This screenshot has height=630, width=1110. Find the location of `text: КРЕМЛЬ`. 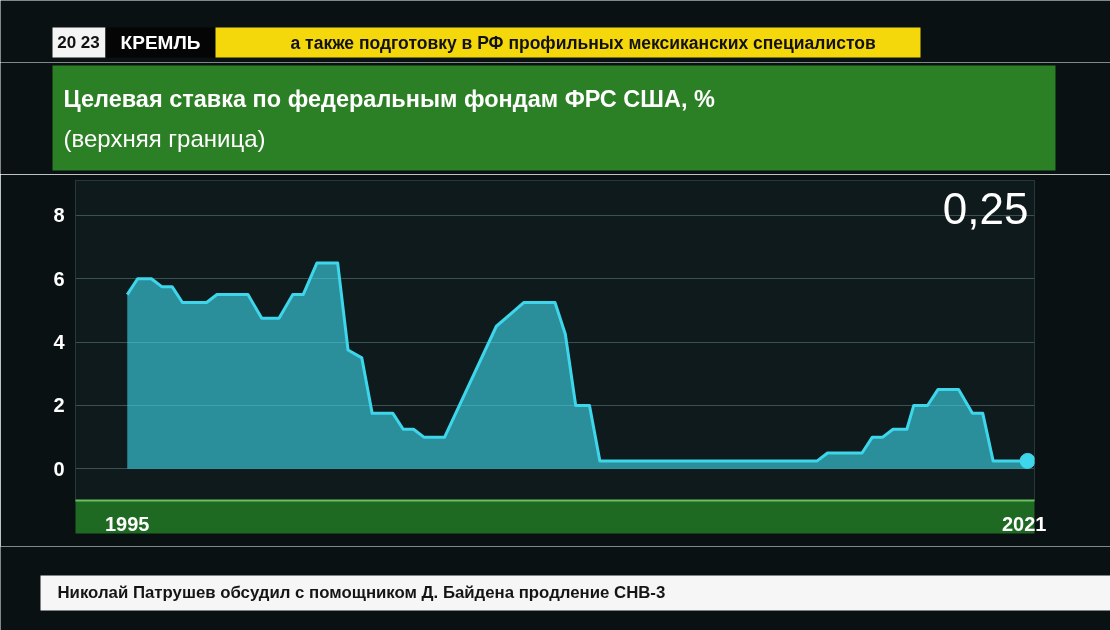

text: КРЕМЛЬ is located at coordinates (160, 42).